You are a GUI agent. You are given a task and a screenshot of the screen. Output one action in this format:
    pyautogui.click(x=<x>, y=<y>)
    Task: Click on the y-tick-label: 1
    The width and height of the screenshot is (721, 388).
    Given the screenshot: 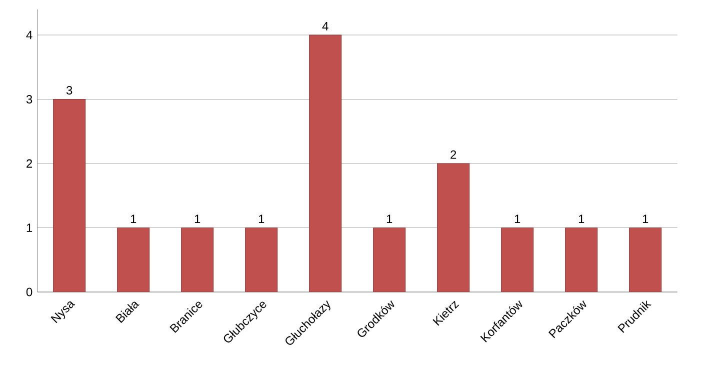 What is the action you would take?
    pyautogui.click(x=29, y=228)
    